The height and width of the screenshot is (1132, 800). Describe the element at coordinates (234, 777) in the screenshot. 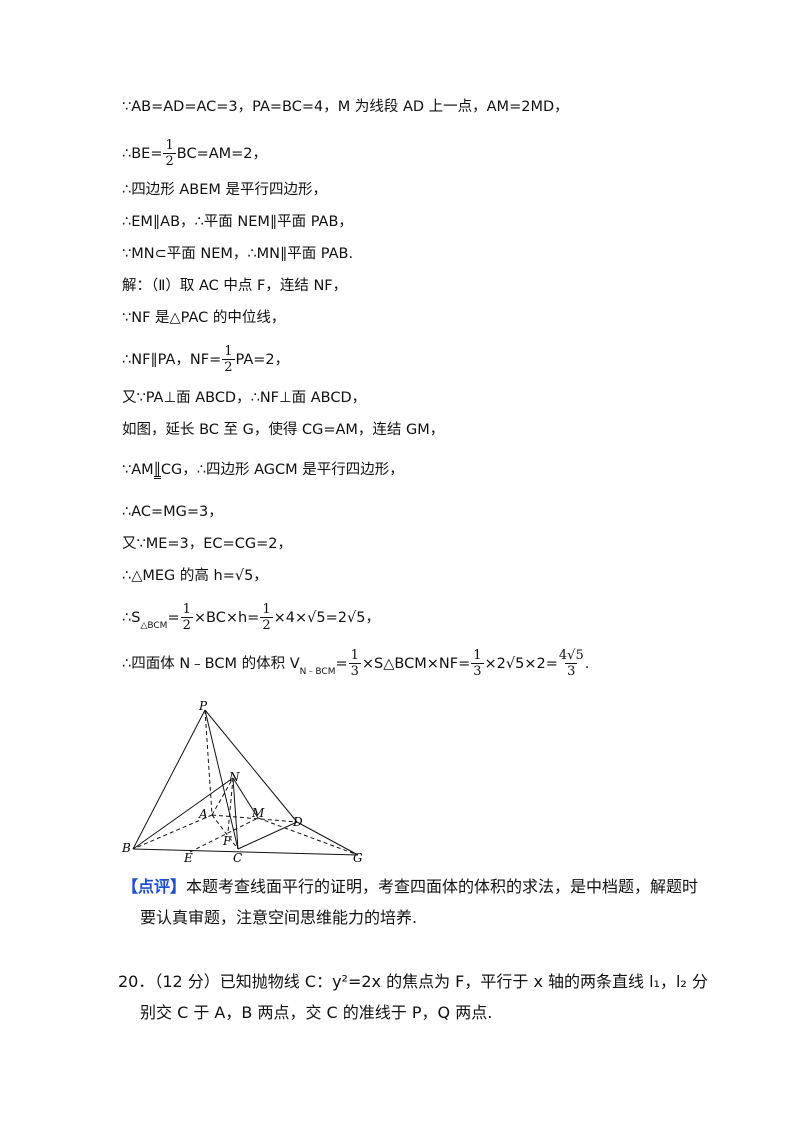

I see `point-label: N` at that location.